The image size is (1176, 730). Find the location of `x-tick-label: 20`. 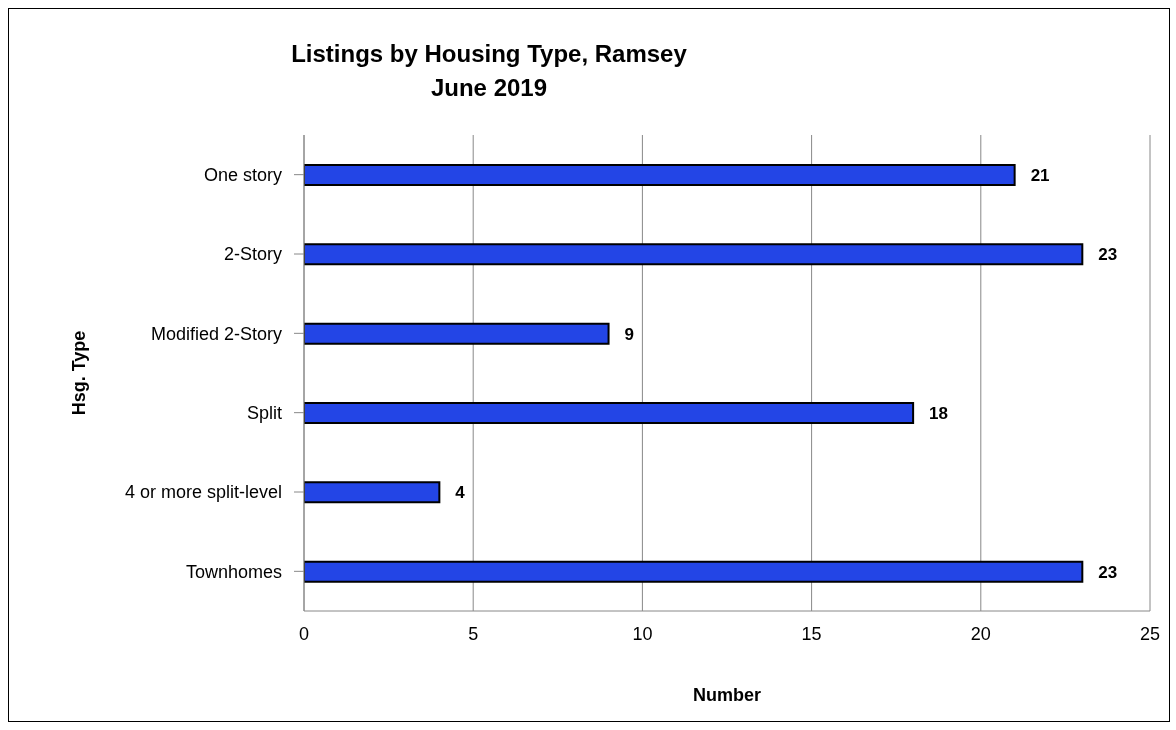

x-tick-label: 20 is located at coordinates (980, 633).